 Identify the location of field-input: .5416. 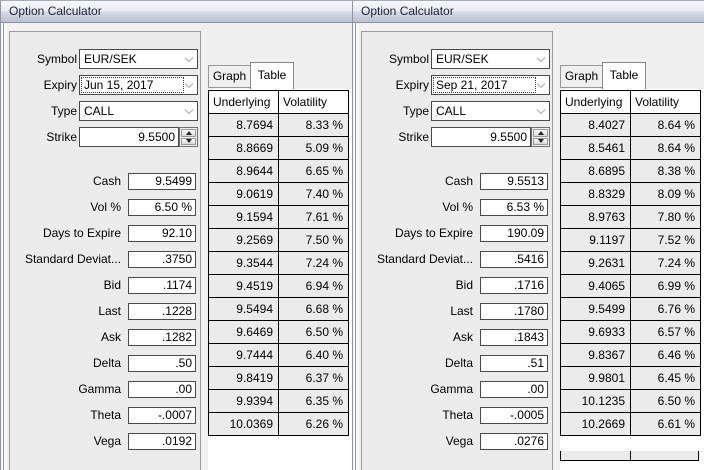
(514, 259).